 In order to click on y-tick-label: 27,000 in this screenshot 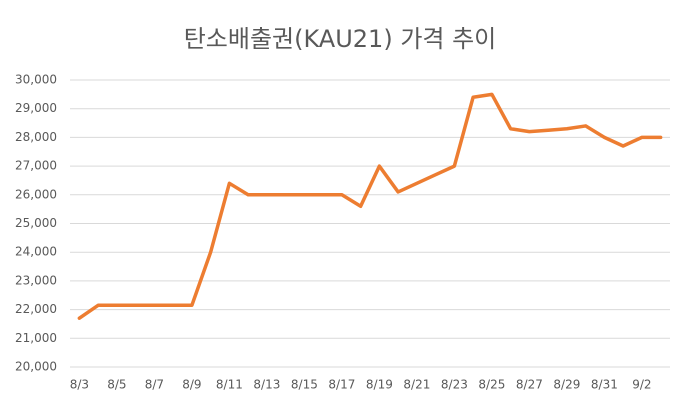, I will do `click(36, 166)`.